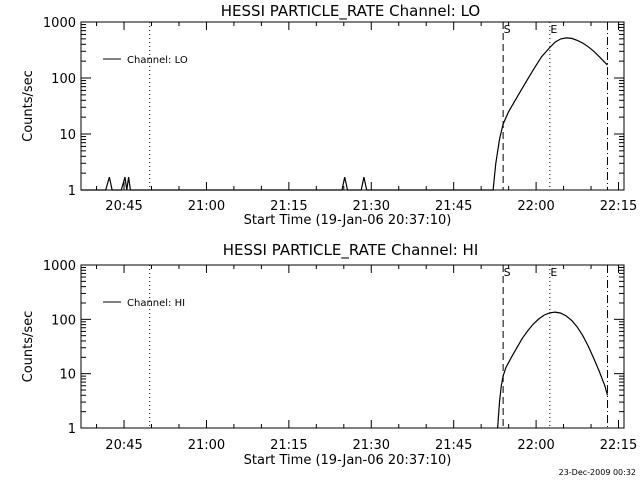 This screenshot has height=480, width=640. Describe the element at coordinates (350, 11) in the screenshot. I see `chart-title: HESSI PARTICLE_RATE Channel: LO` at that location.